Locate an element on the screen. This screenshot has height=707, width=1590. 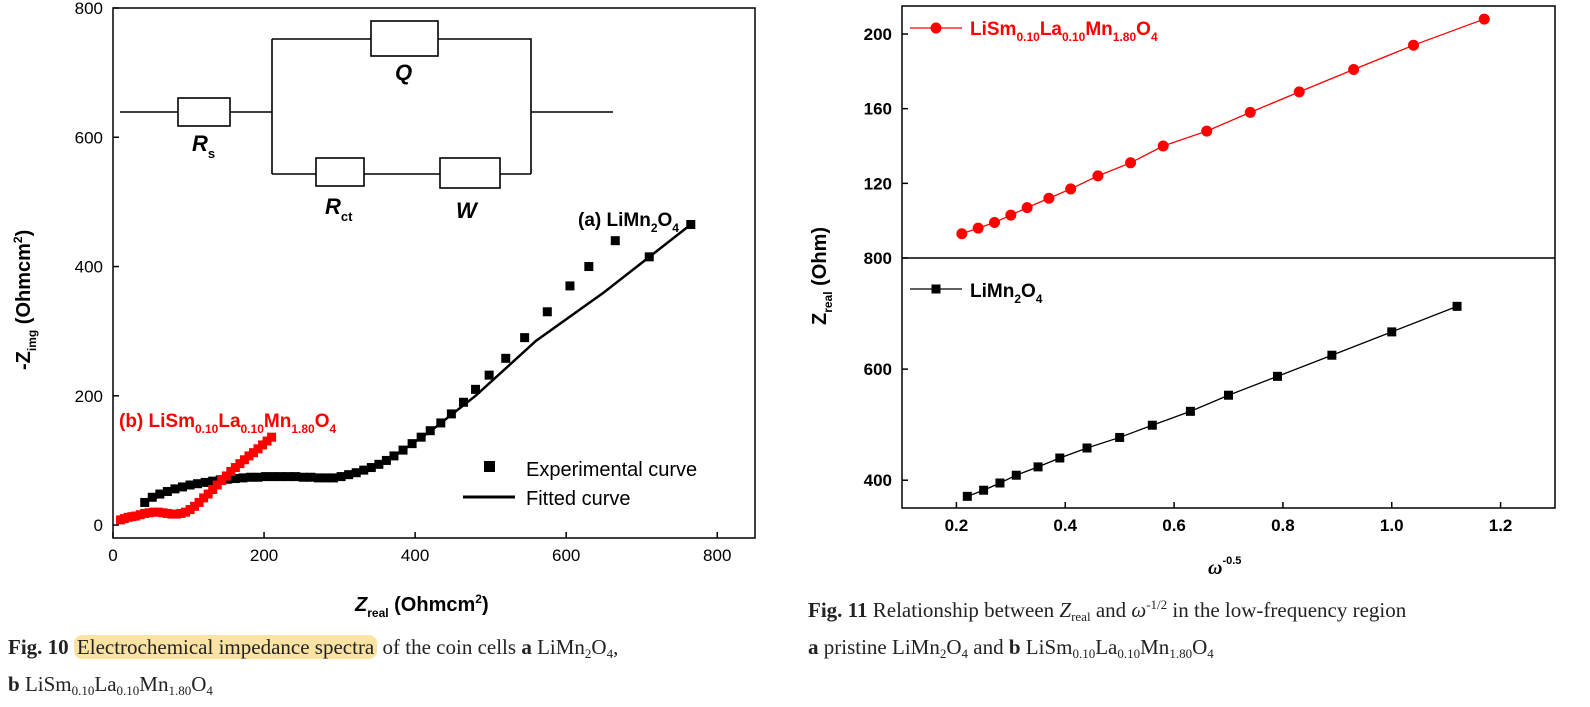
circuit-wire is located at coordinates (485, 106).